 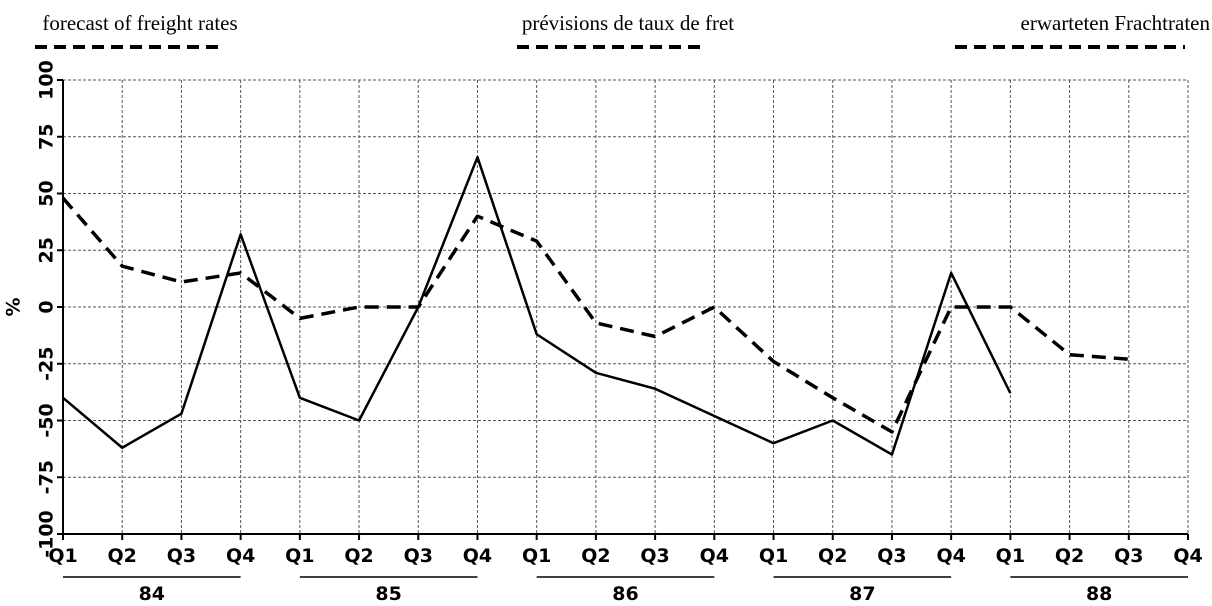 What do you see at coordinates (47, 420) in the screenshot?
I see `y-tick-label: -50` at bounding box center [47, 420].